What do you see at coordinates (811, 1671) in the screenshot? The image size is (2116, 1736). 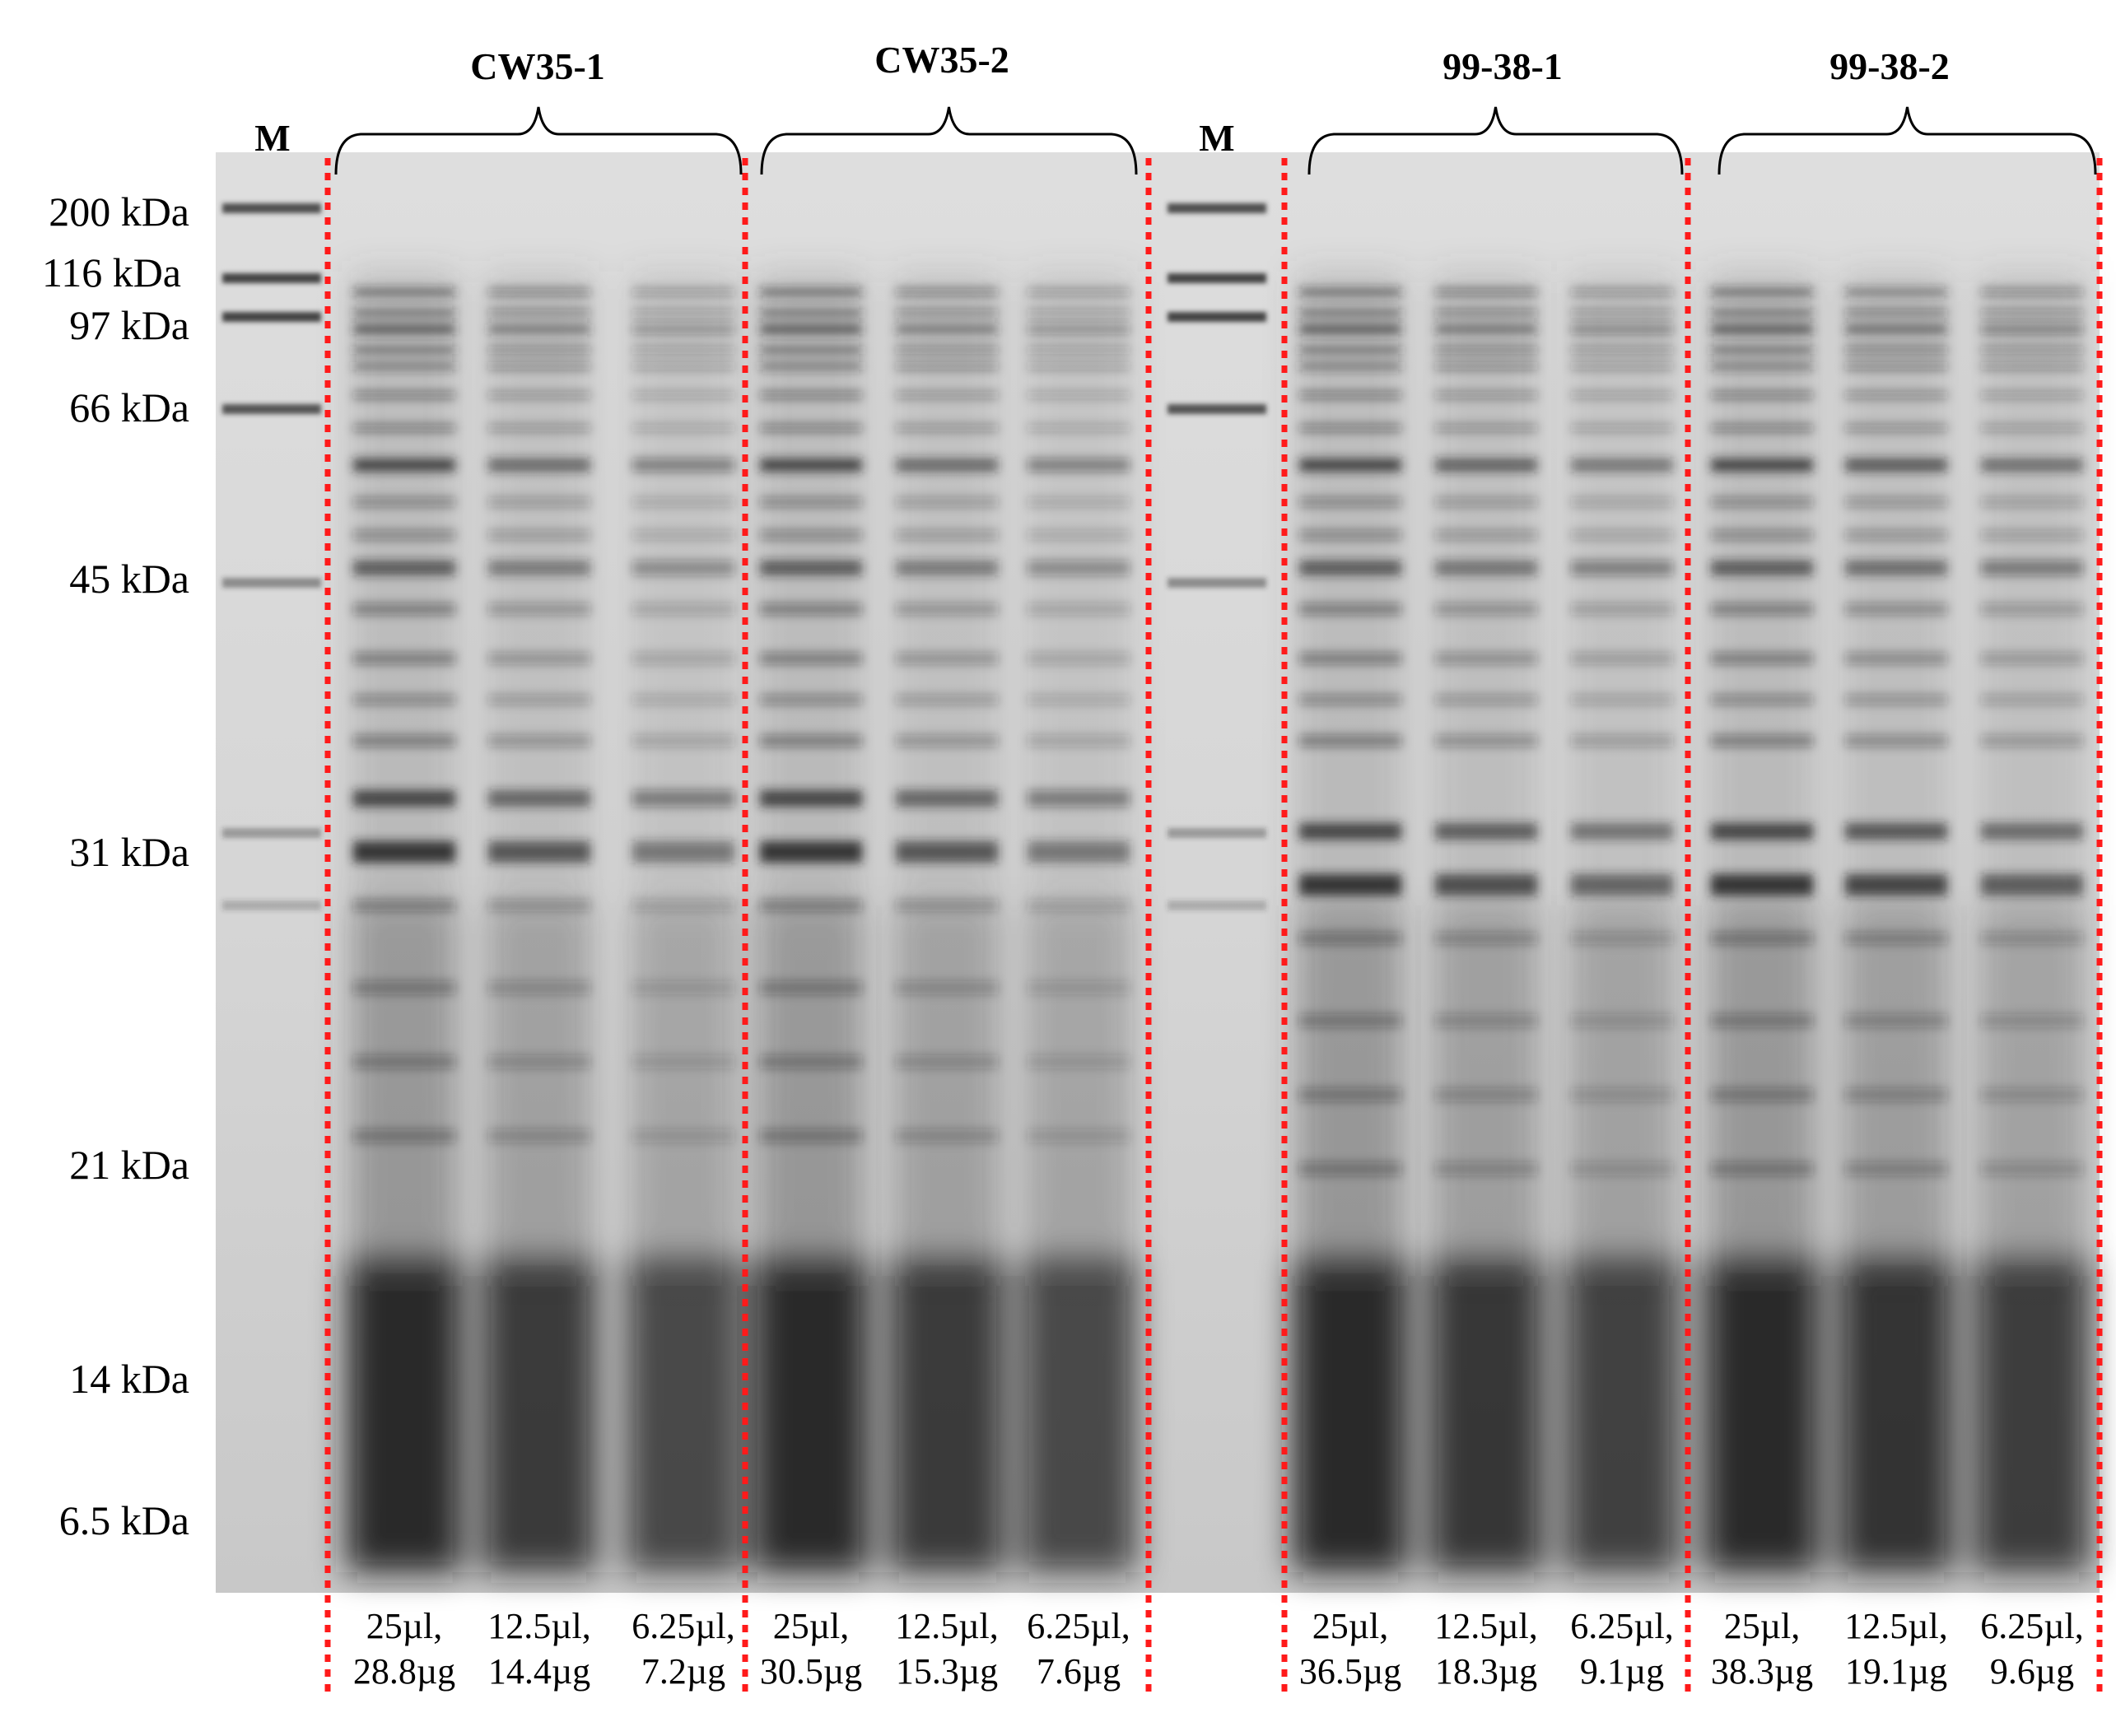 I see `lane-mass: 30.5µg` at bounding box center [811, 1671].